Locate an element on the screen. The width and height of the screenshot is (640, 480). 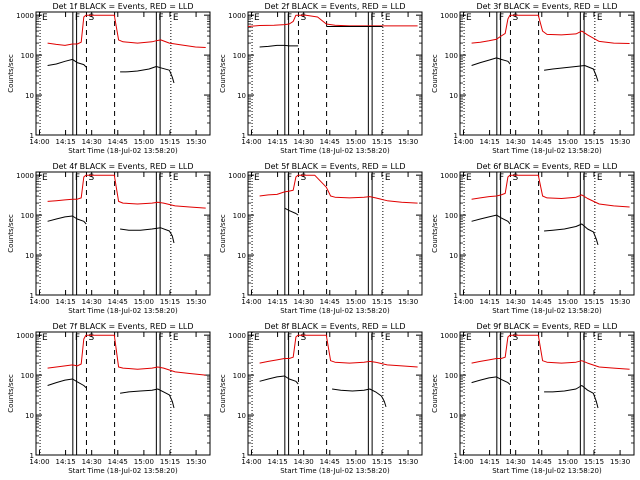
chart-title: Det 7f BLACK = Events, RED = LLD is located at coordinates (122, 326).